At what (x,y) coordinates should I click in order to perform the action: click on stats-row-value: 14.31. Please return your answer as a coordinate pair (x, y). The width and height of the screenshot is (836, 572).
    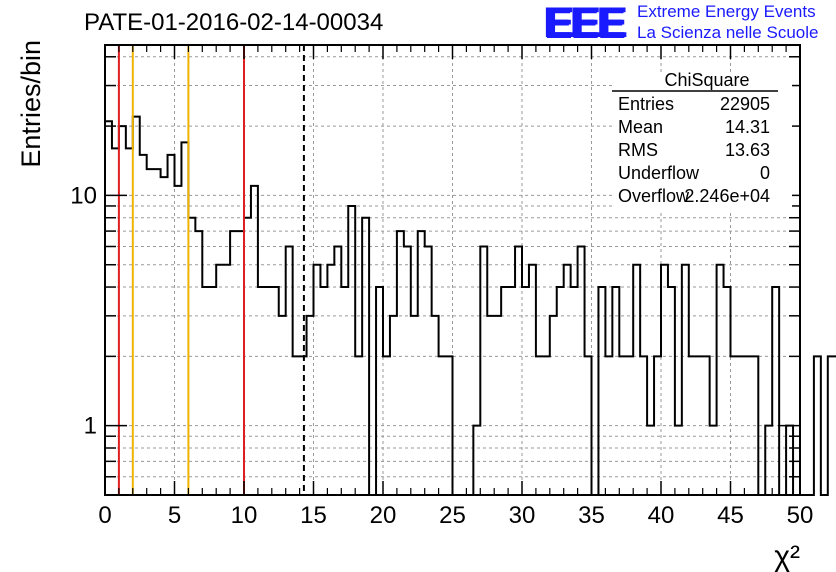
    Looking at the image, I should click on (747, 127).